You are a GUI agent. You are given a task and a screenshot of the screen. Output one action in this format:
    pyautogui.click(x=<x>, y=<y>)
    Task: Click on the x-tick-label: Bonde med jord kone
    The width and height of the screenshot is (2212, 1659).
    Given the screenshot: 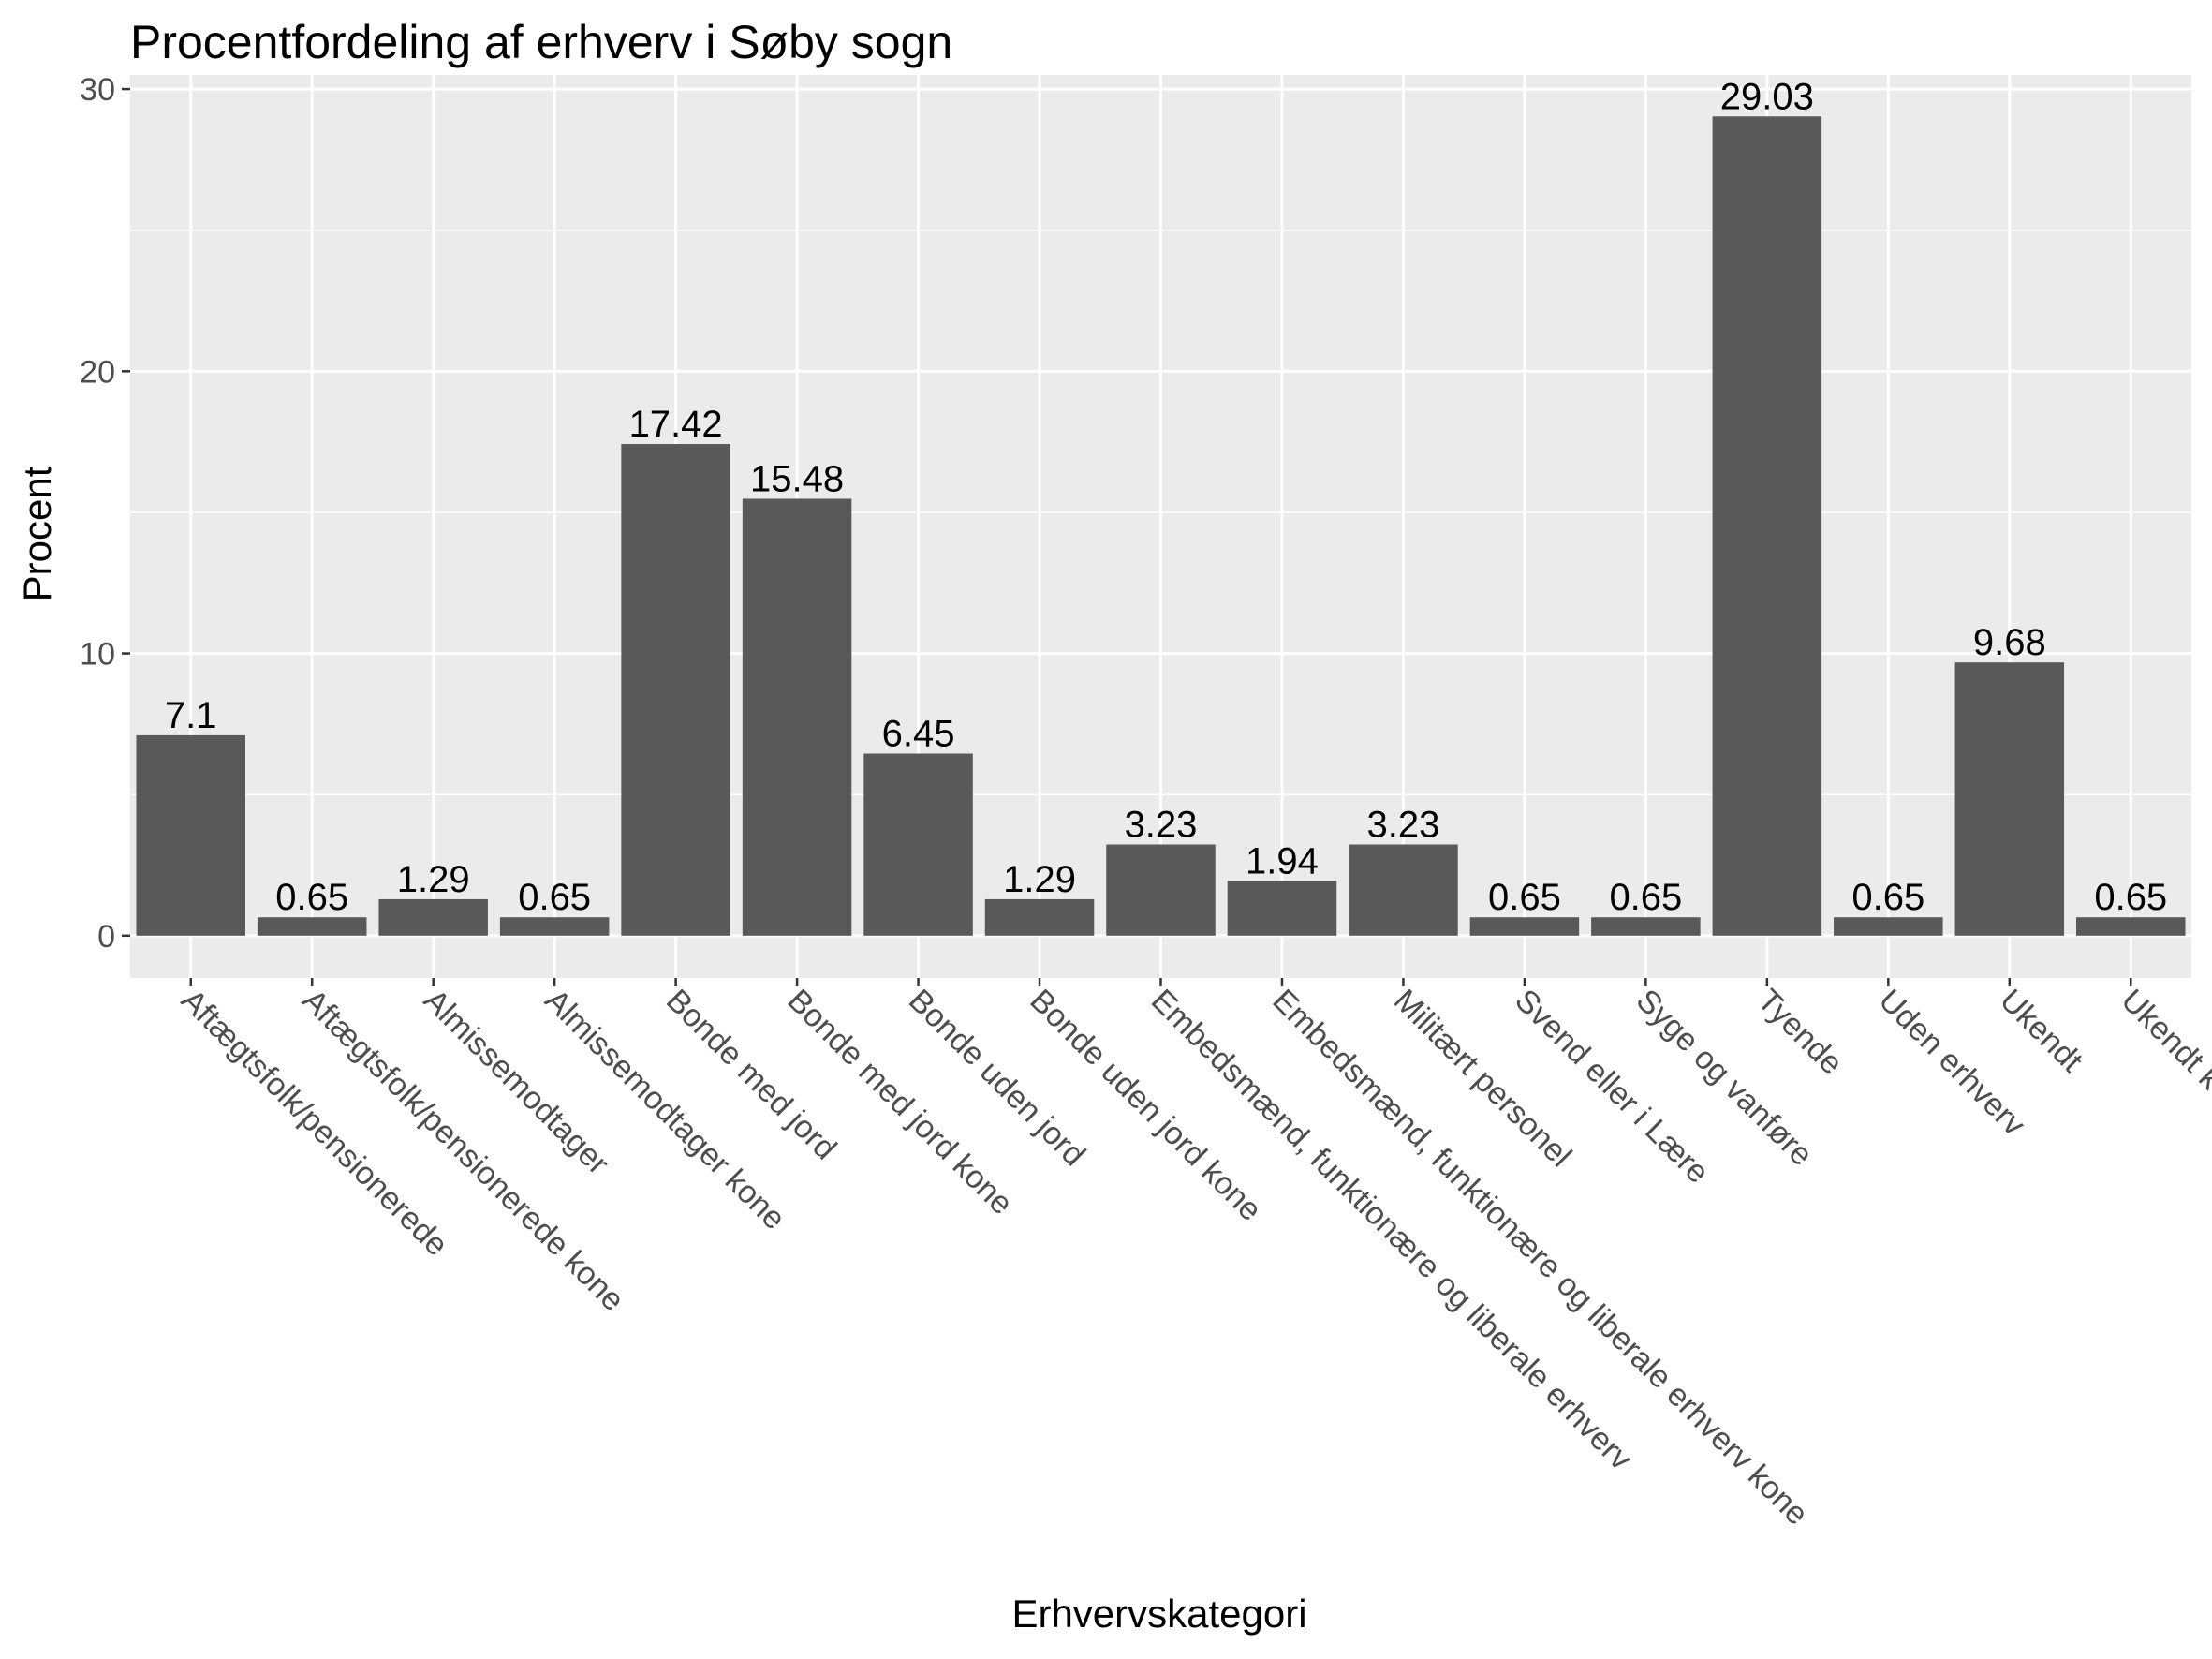 What is the action you would take?
    pyautogui.click(x=900, y=1103)
    